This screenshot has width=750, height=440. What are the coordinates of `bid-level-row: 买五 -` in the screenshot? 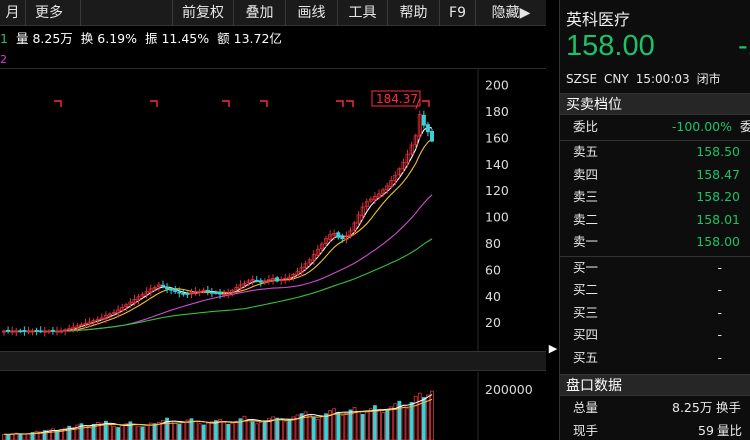 It's located at (655, 358).